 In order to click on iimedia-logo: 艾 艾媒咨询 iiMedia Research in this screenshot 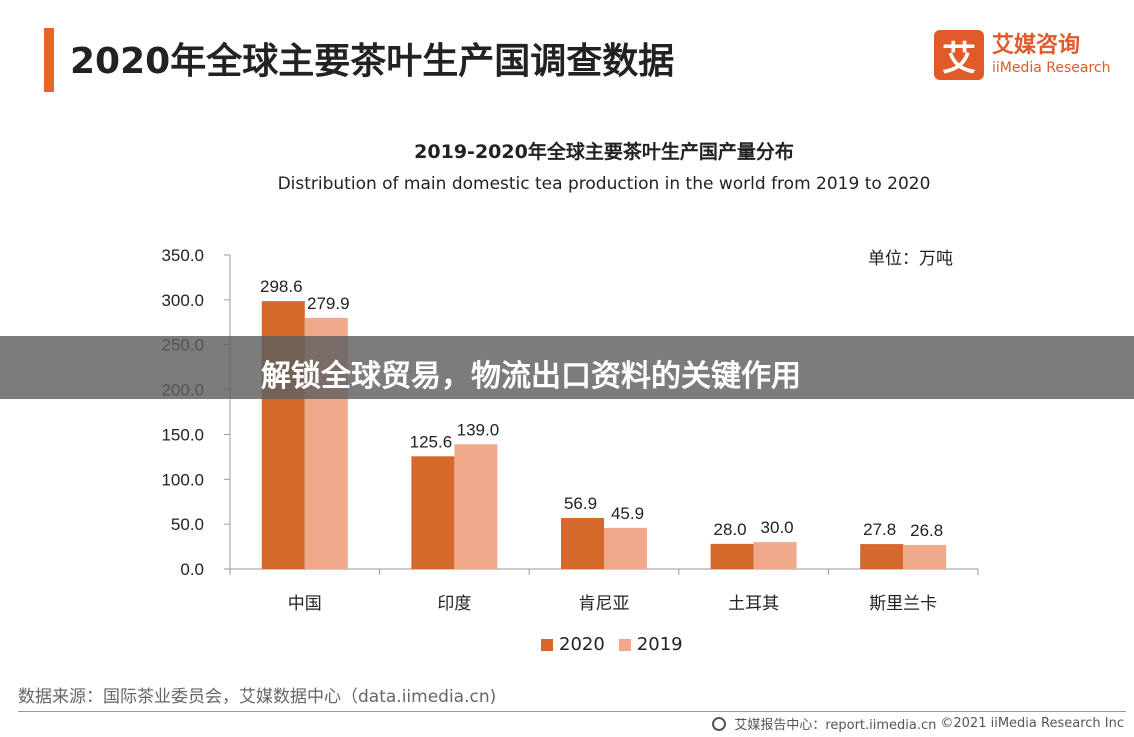, I will do `click(1022, 55)`.